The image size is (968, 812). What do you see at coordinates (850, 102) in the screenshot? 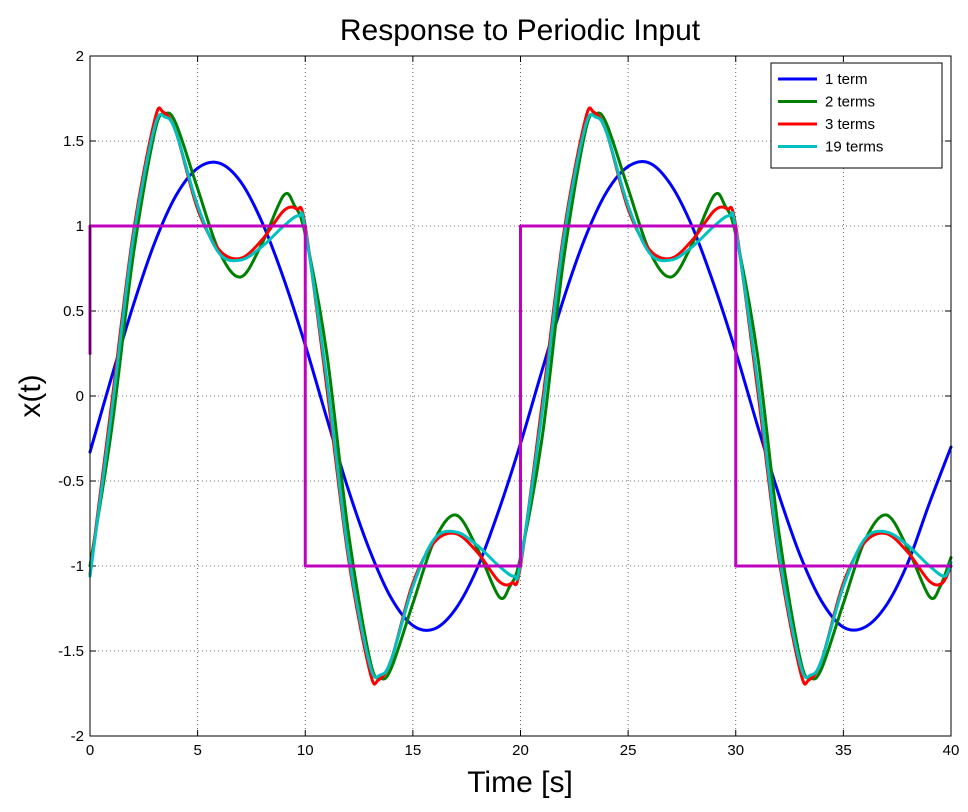
I see `legend-label: 2 terms` at bounding box center [850, 102].